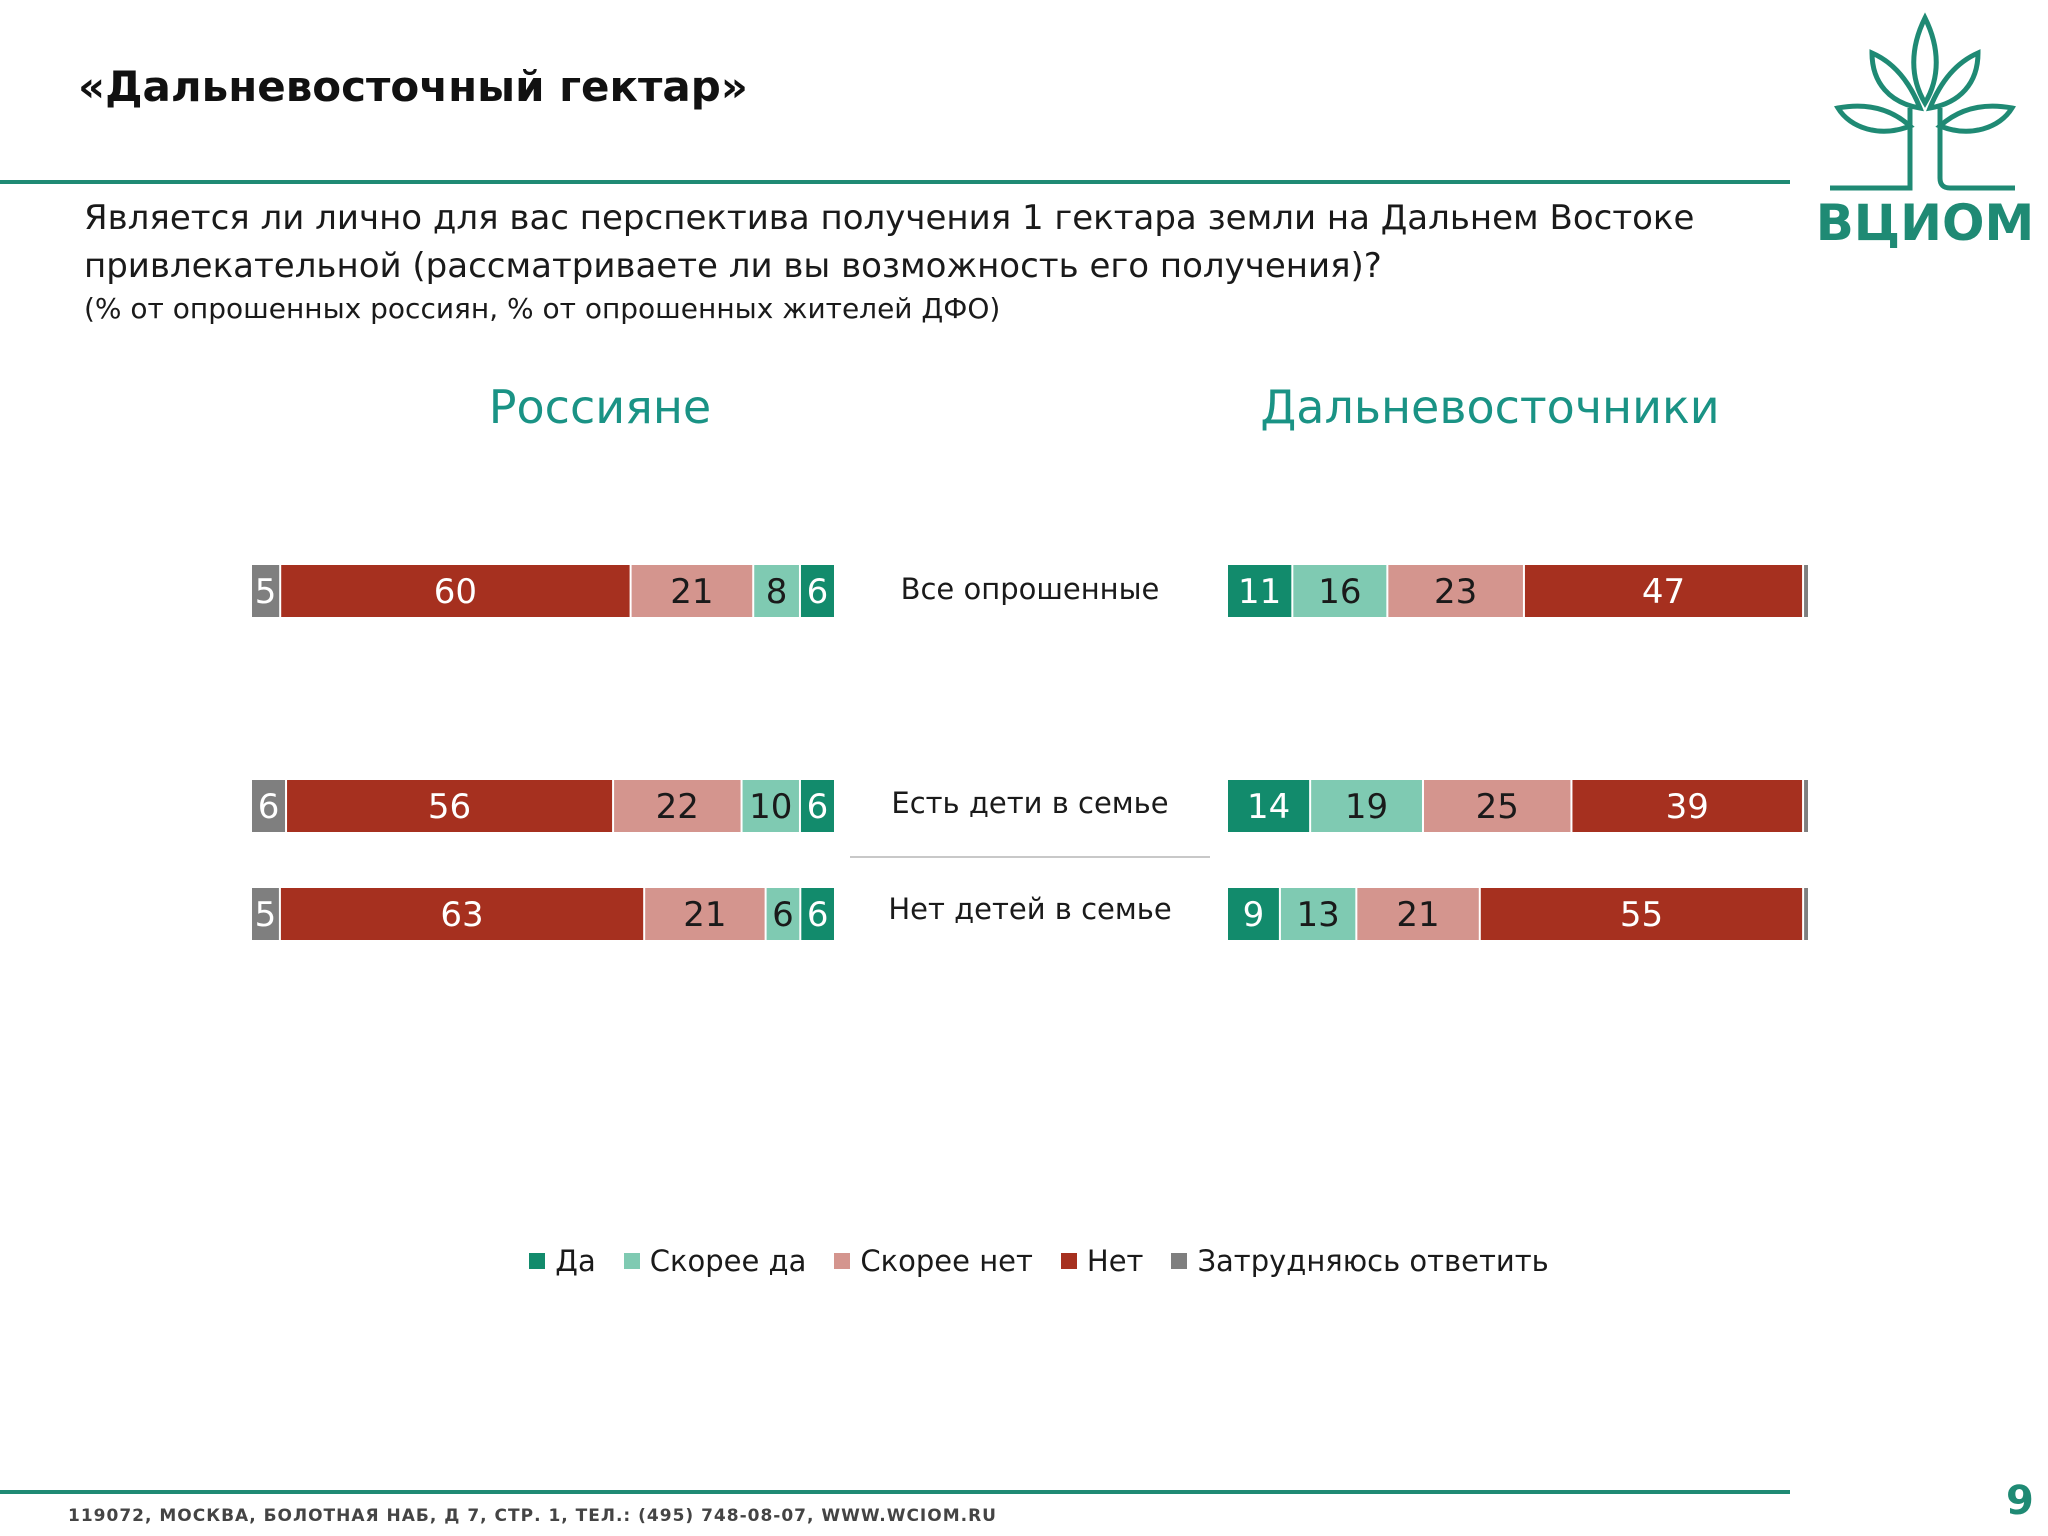  I want to click on bar-value-label: 25, so click(1497, 807).